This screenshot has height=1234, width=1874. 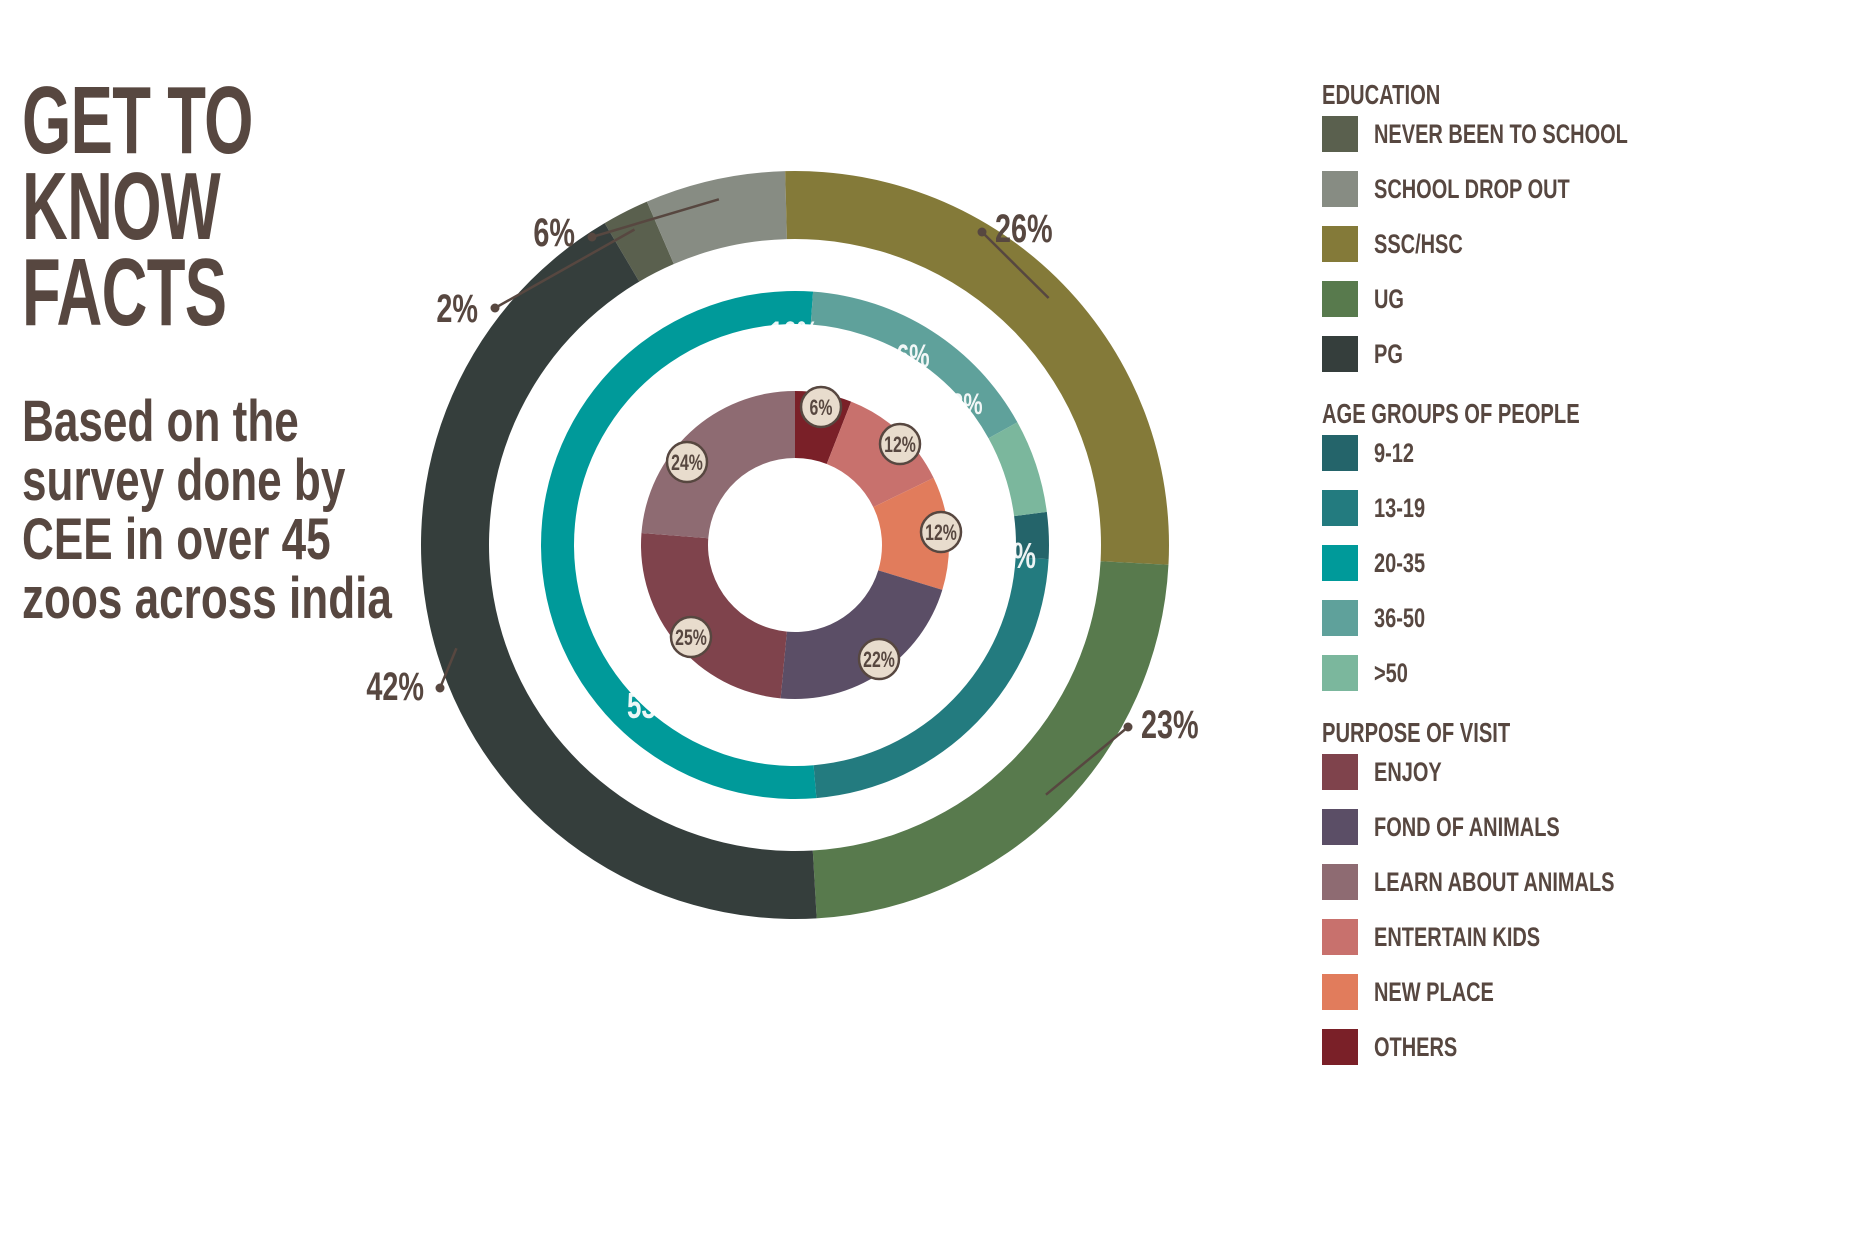 I want to click on legend-label: 20-35, so click(x=1400, y=563).